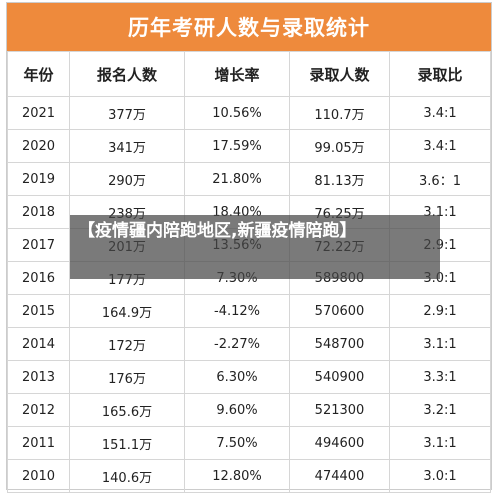 The image size is (500, 495). Describe the element at coordinates (237, 113) in the screenshot. I see `table-cell: 10.56%` at that location.